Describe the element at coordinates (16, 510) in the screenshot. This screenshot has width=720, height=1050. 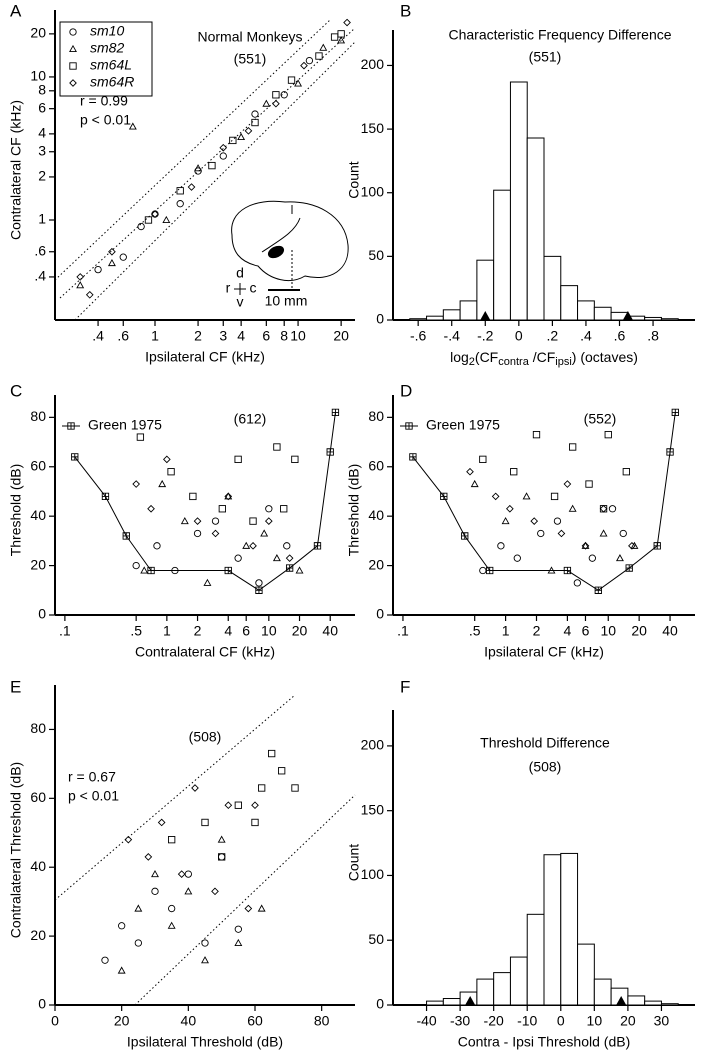
I see `y-axis-label: Threshold (dB)` at that location.